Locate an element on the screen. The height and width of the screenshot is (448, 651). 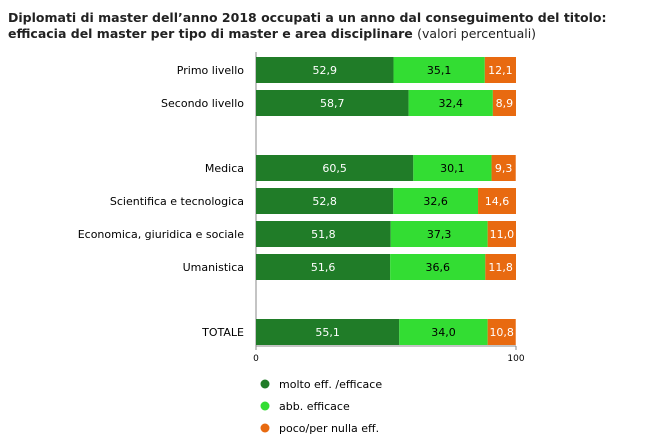
category-label: TOTALE is located at coordinates (222, 332).